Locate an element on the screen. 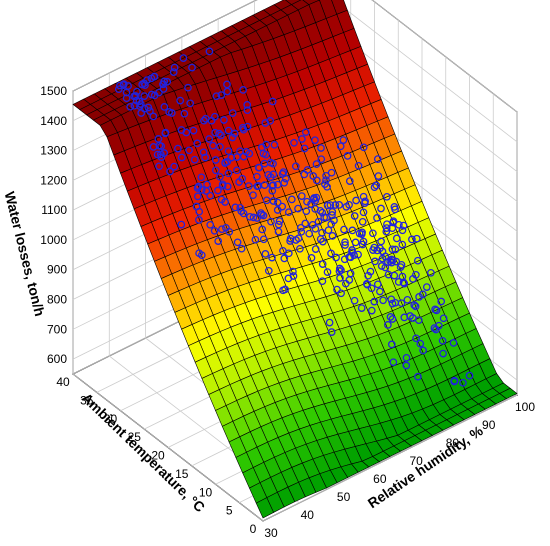  z-tick-label: 1400 is located at coordinates (53, 121).